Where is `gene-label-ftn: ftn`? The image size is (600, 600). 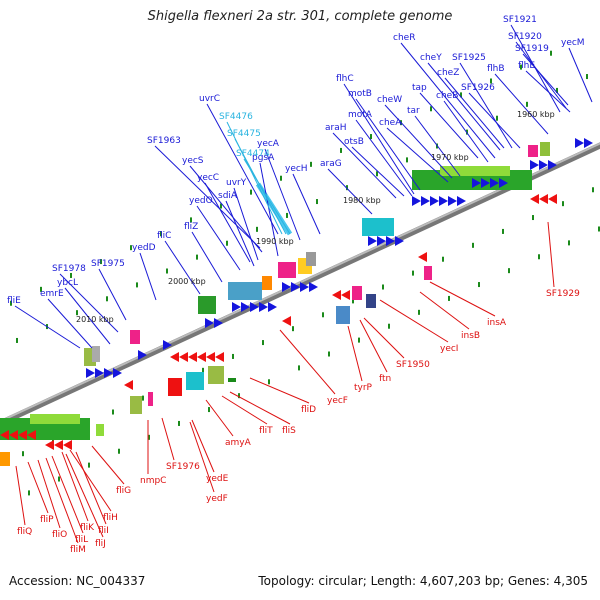 gene-label-ftn: ftn is located at coordinates (385, 379).